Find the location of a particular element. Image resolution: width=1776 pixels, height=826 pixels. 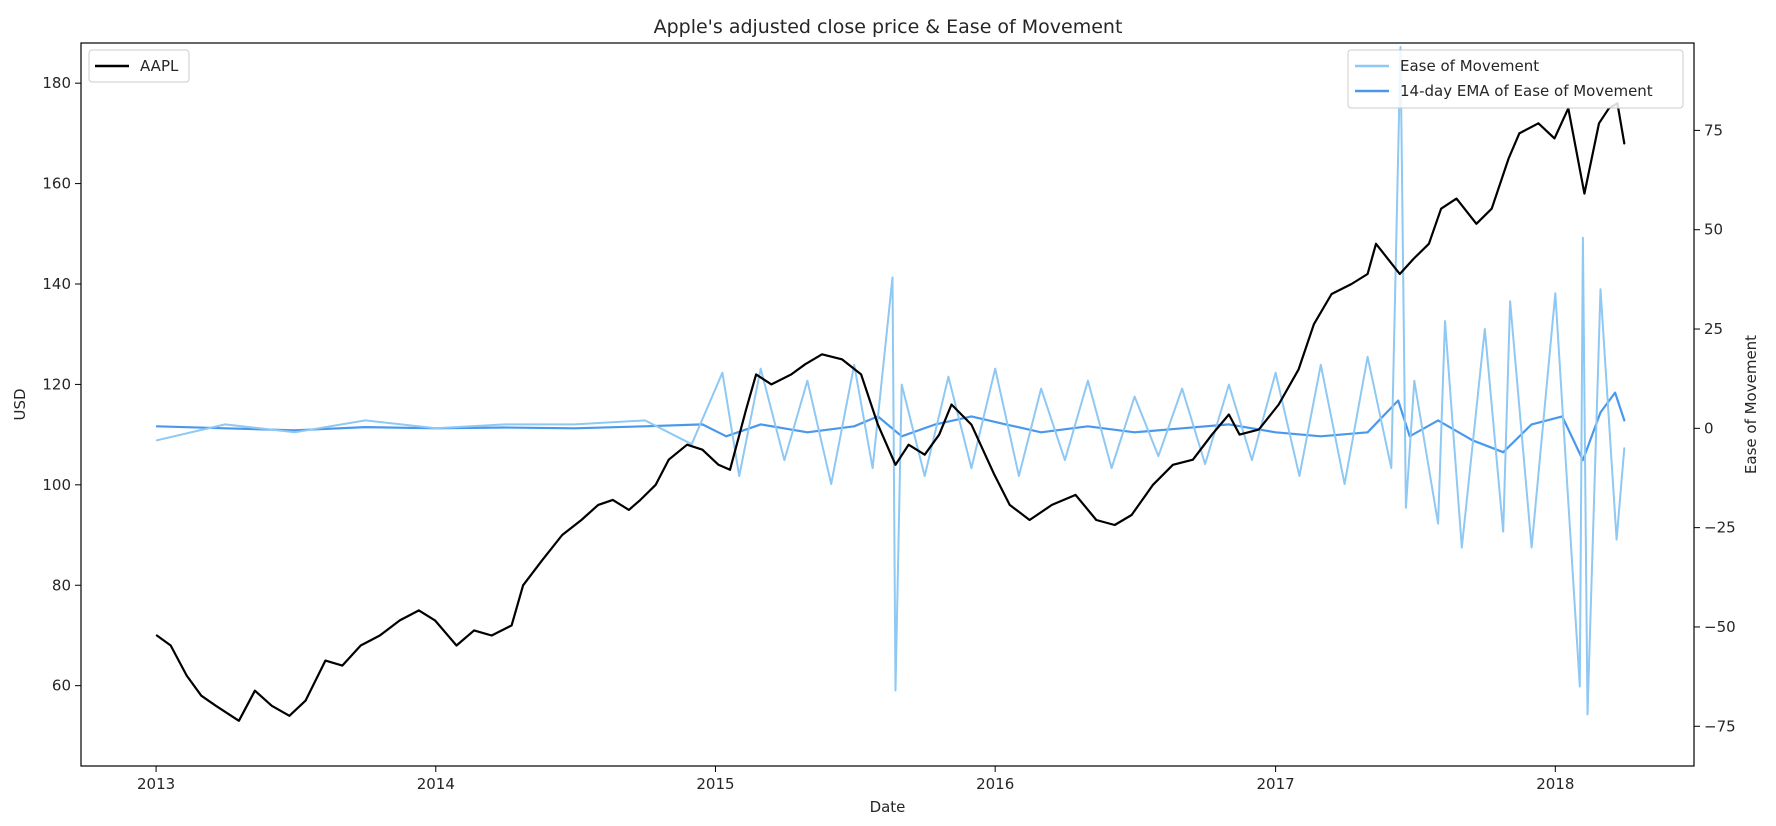

legend-aapl: AAPL is located at coordinates (139, 66).